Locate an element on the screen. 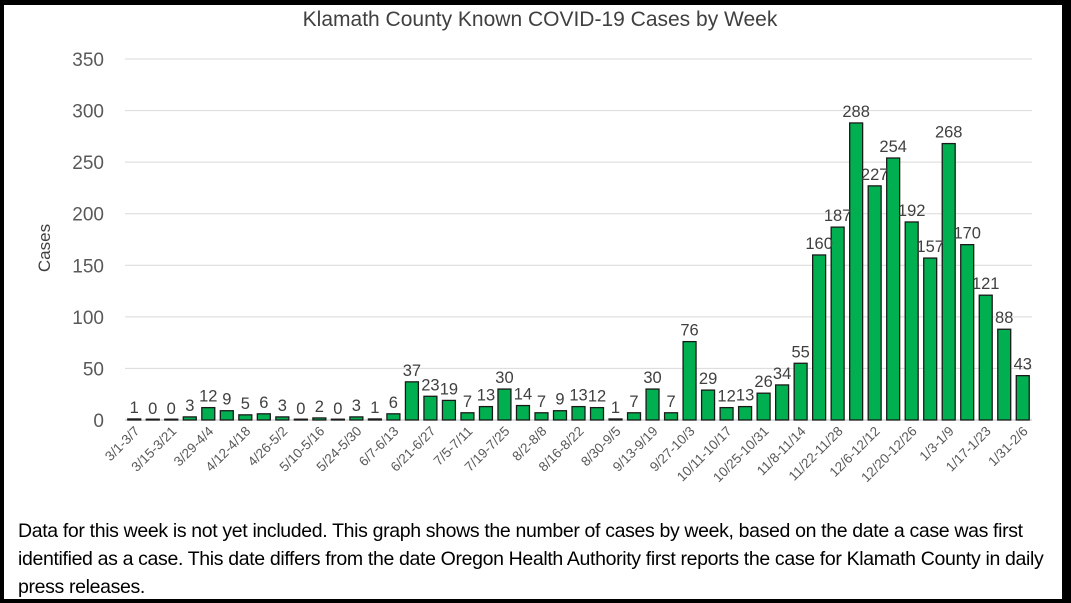 This screenshot has height=603, width=1071. data-label: 192 is located at coordinates (912, 211).